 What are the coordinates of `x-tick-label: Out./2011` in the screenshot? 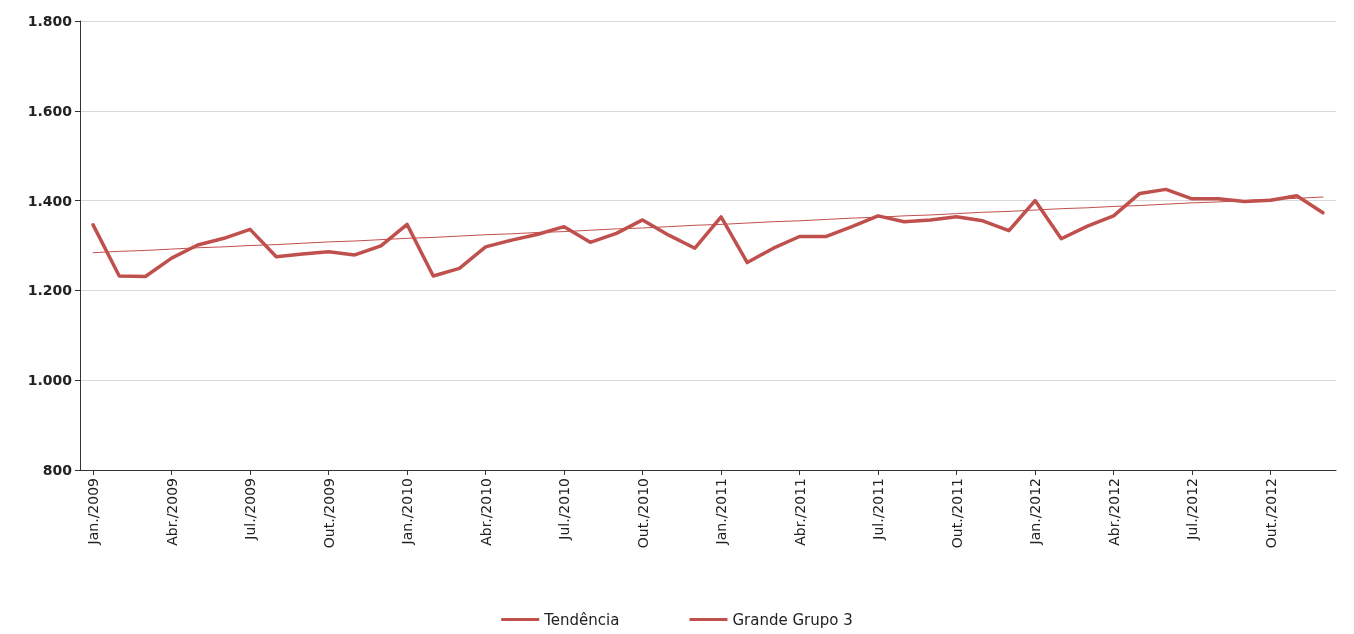 It's located at (956, 513).